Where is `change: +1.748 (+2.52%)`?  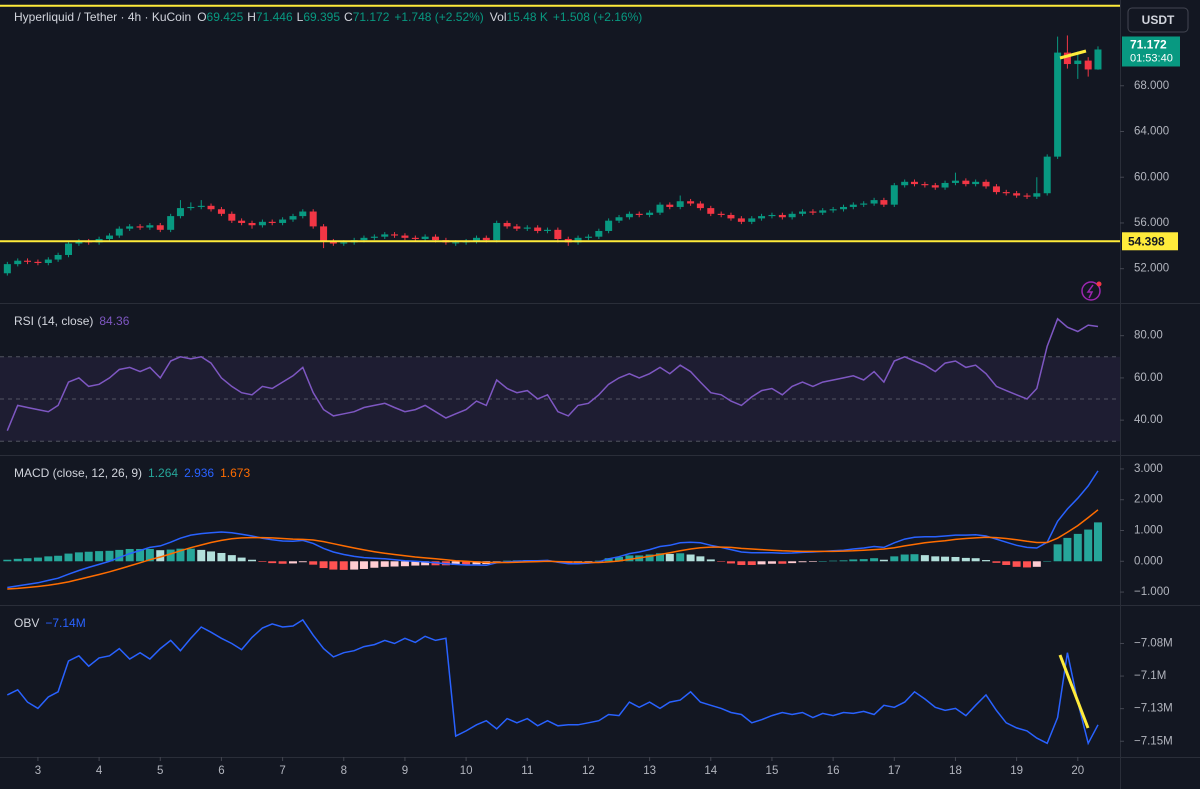 change: +1.748 (+2.52%) is located at coordinates (438, 17).